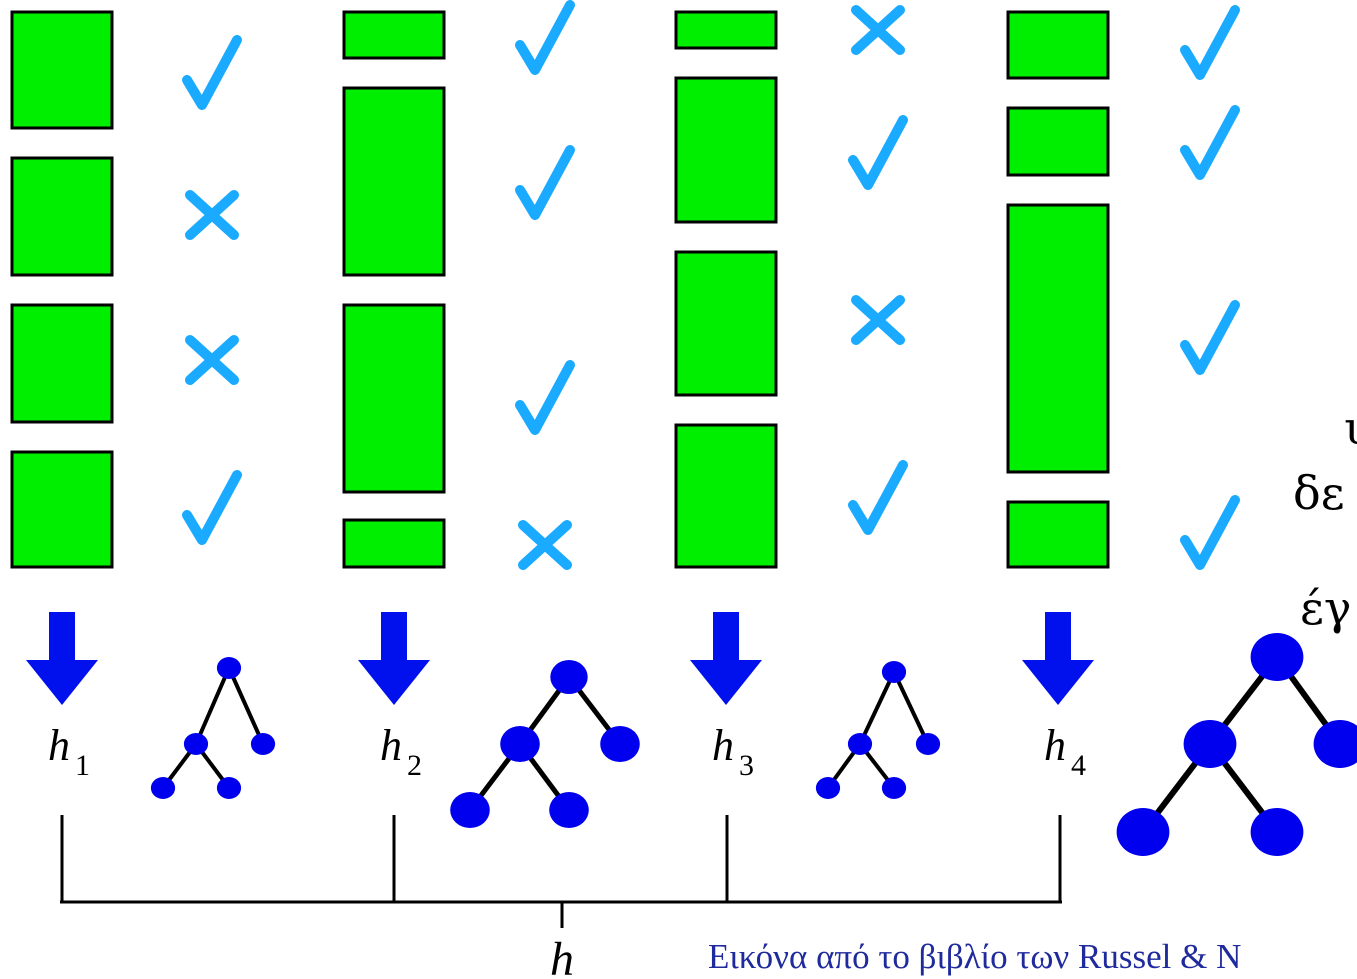 Image resolution: width=1357 pixels, height=979 pixels. I want to click on output-arrows, so click(560, 658).